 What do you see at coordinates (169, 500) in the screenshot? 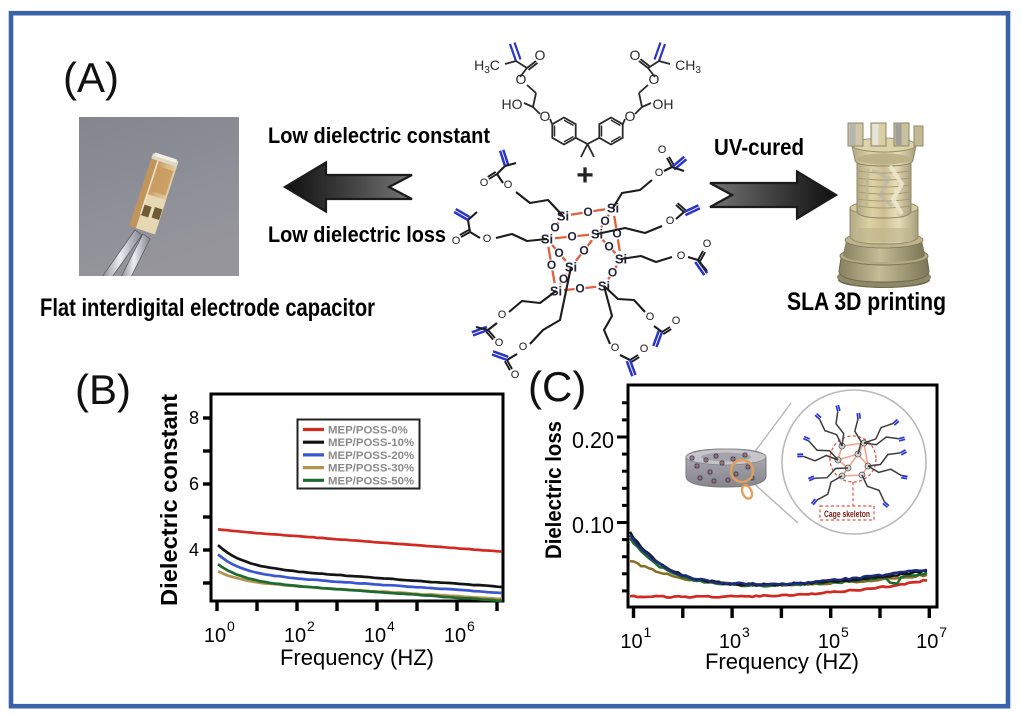
I see `svg-text: Dielectric constant` at bounding box center [169, 500].